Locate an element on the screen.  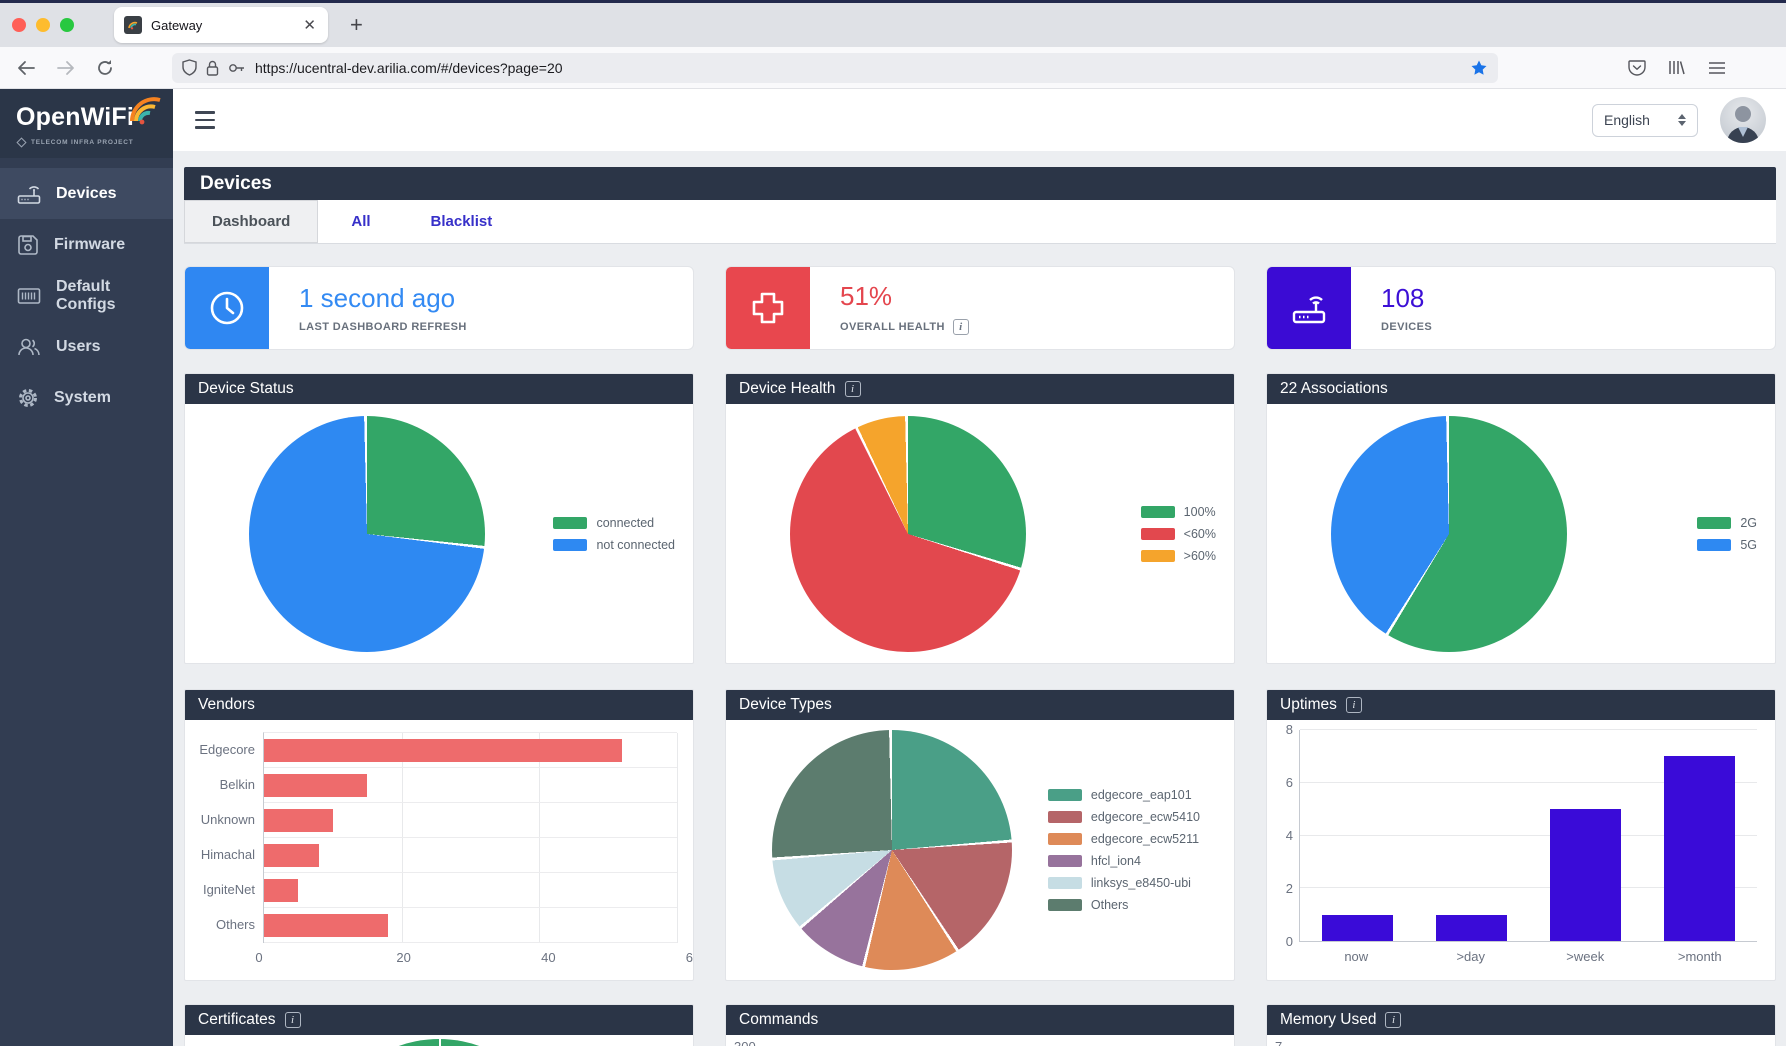
pocket-icon is located at coordinates (1637, 67).